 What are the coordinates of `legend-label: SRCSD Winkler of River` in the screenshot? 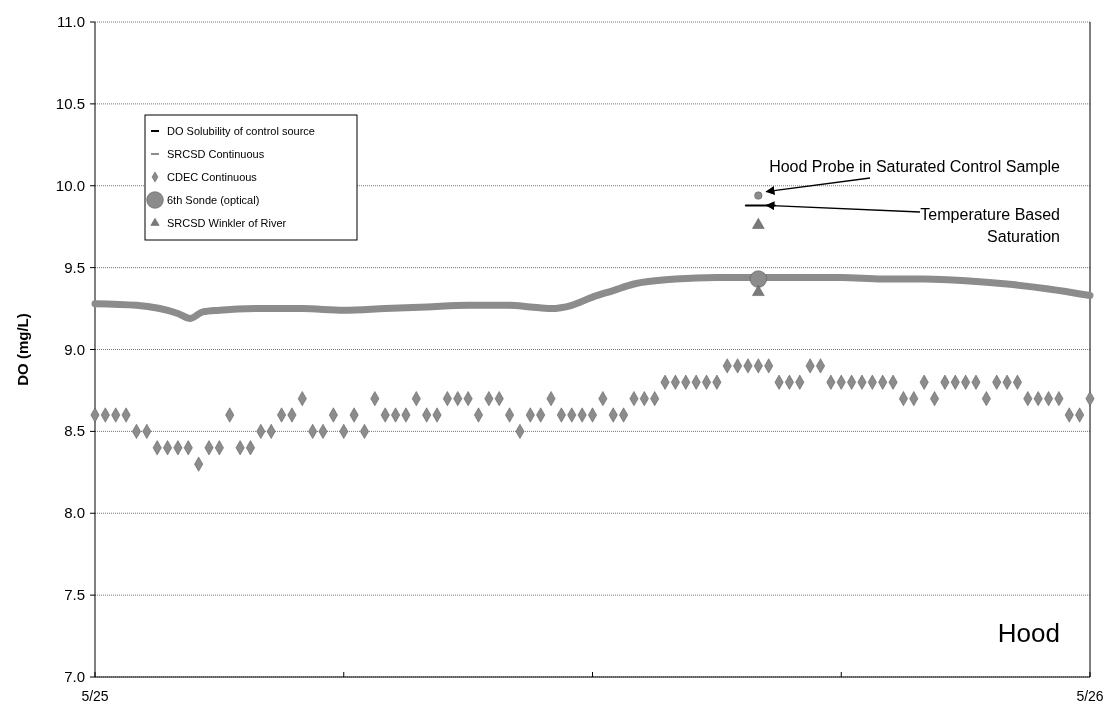 It's located at (227, 223).